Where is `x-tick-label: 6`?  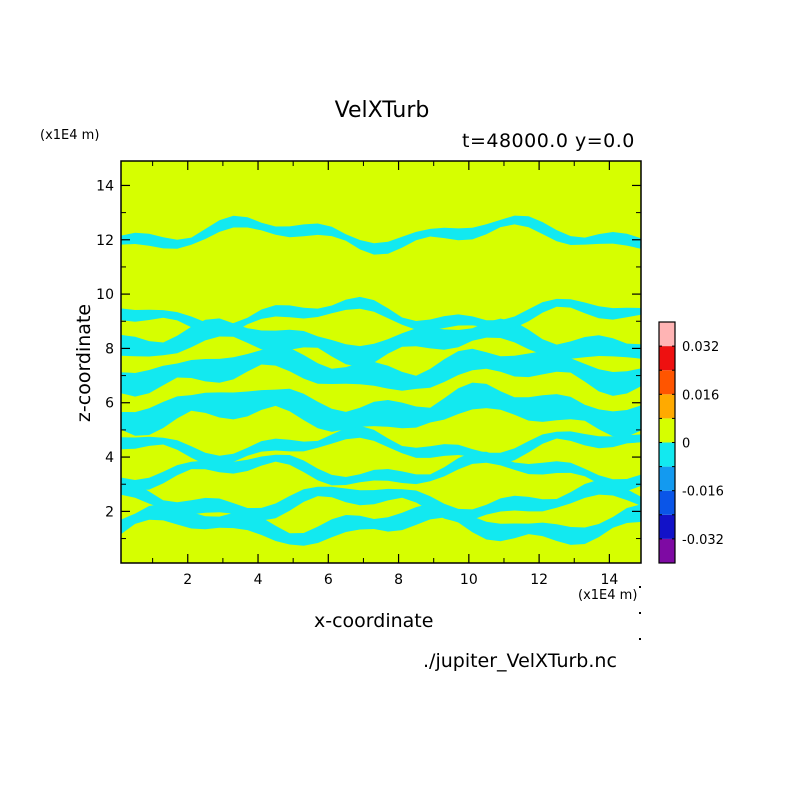
x-tick-label: 6 is located at coordinates (328, 580).